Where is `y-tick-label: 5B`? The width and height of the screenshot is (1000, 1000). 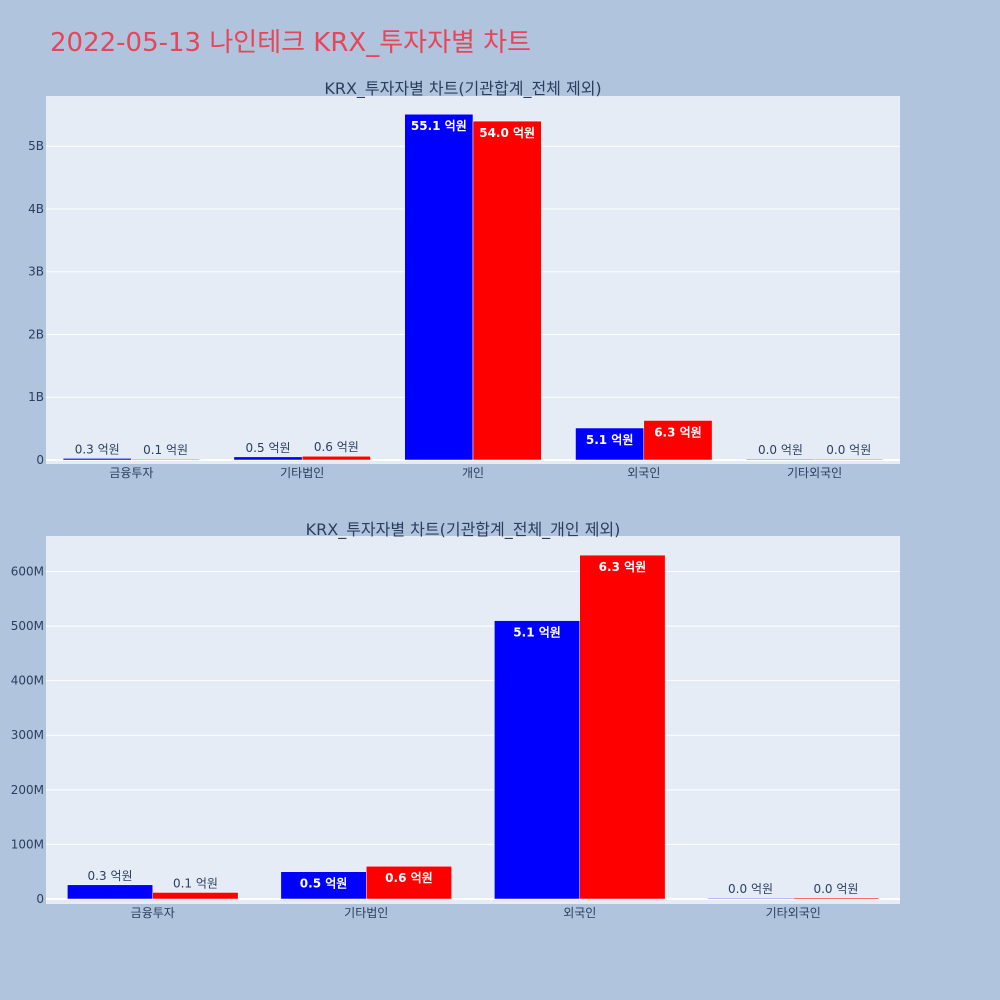
y-tick-label: 5B is located at coordinates (36, 146).